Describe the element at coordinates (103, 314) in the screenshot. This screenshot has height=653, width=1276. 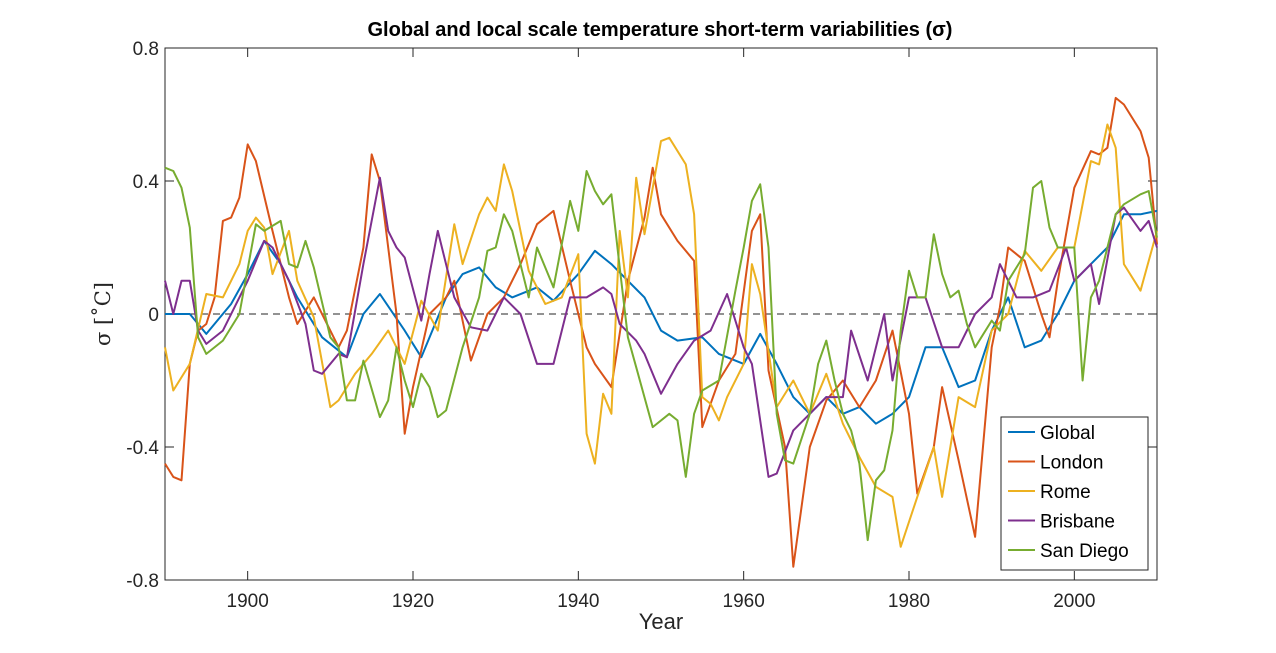
I see `y-axis-label: σ [˚C]` at that location.